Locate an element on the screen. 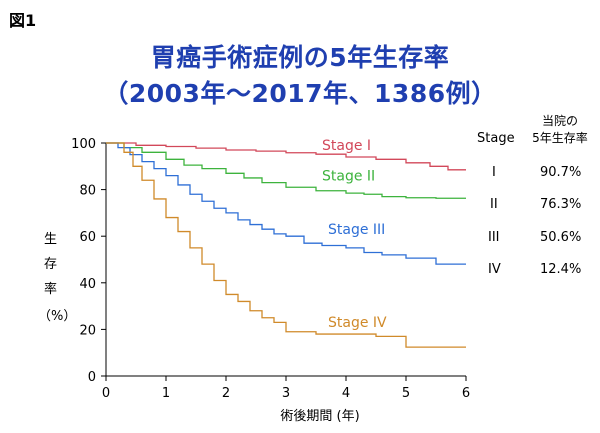  table-head-rate-1: 当院の is located at coordinates (559, 121).